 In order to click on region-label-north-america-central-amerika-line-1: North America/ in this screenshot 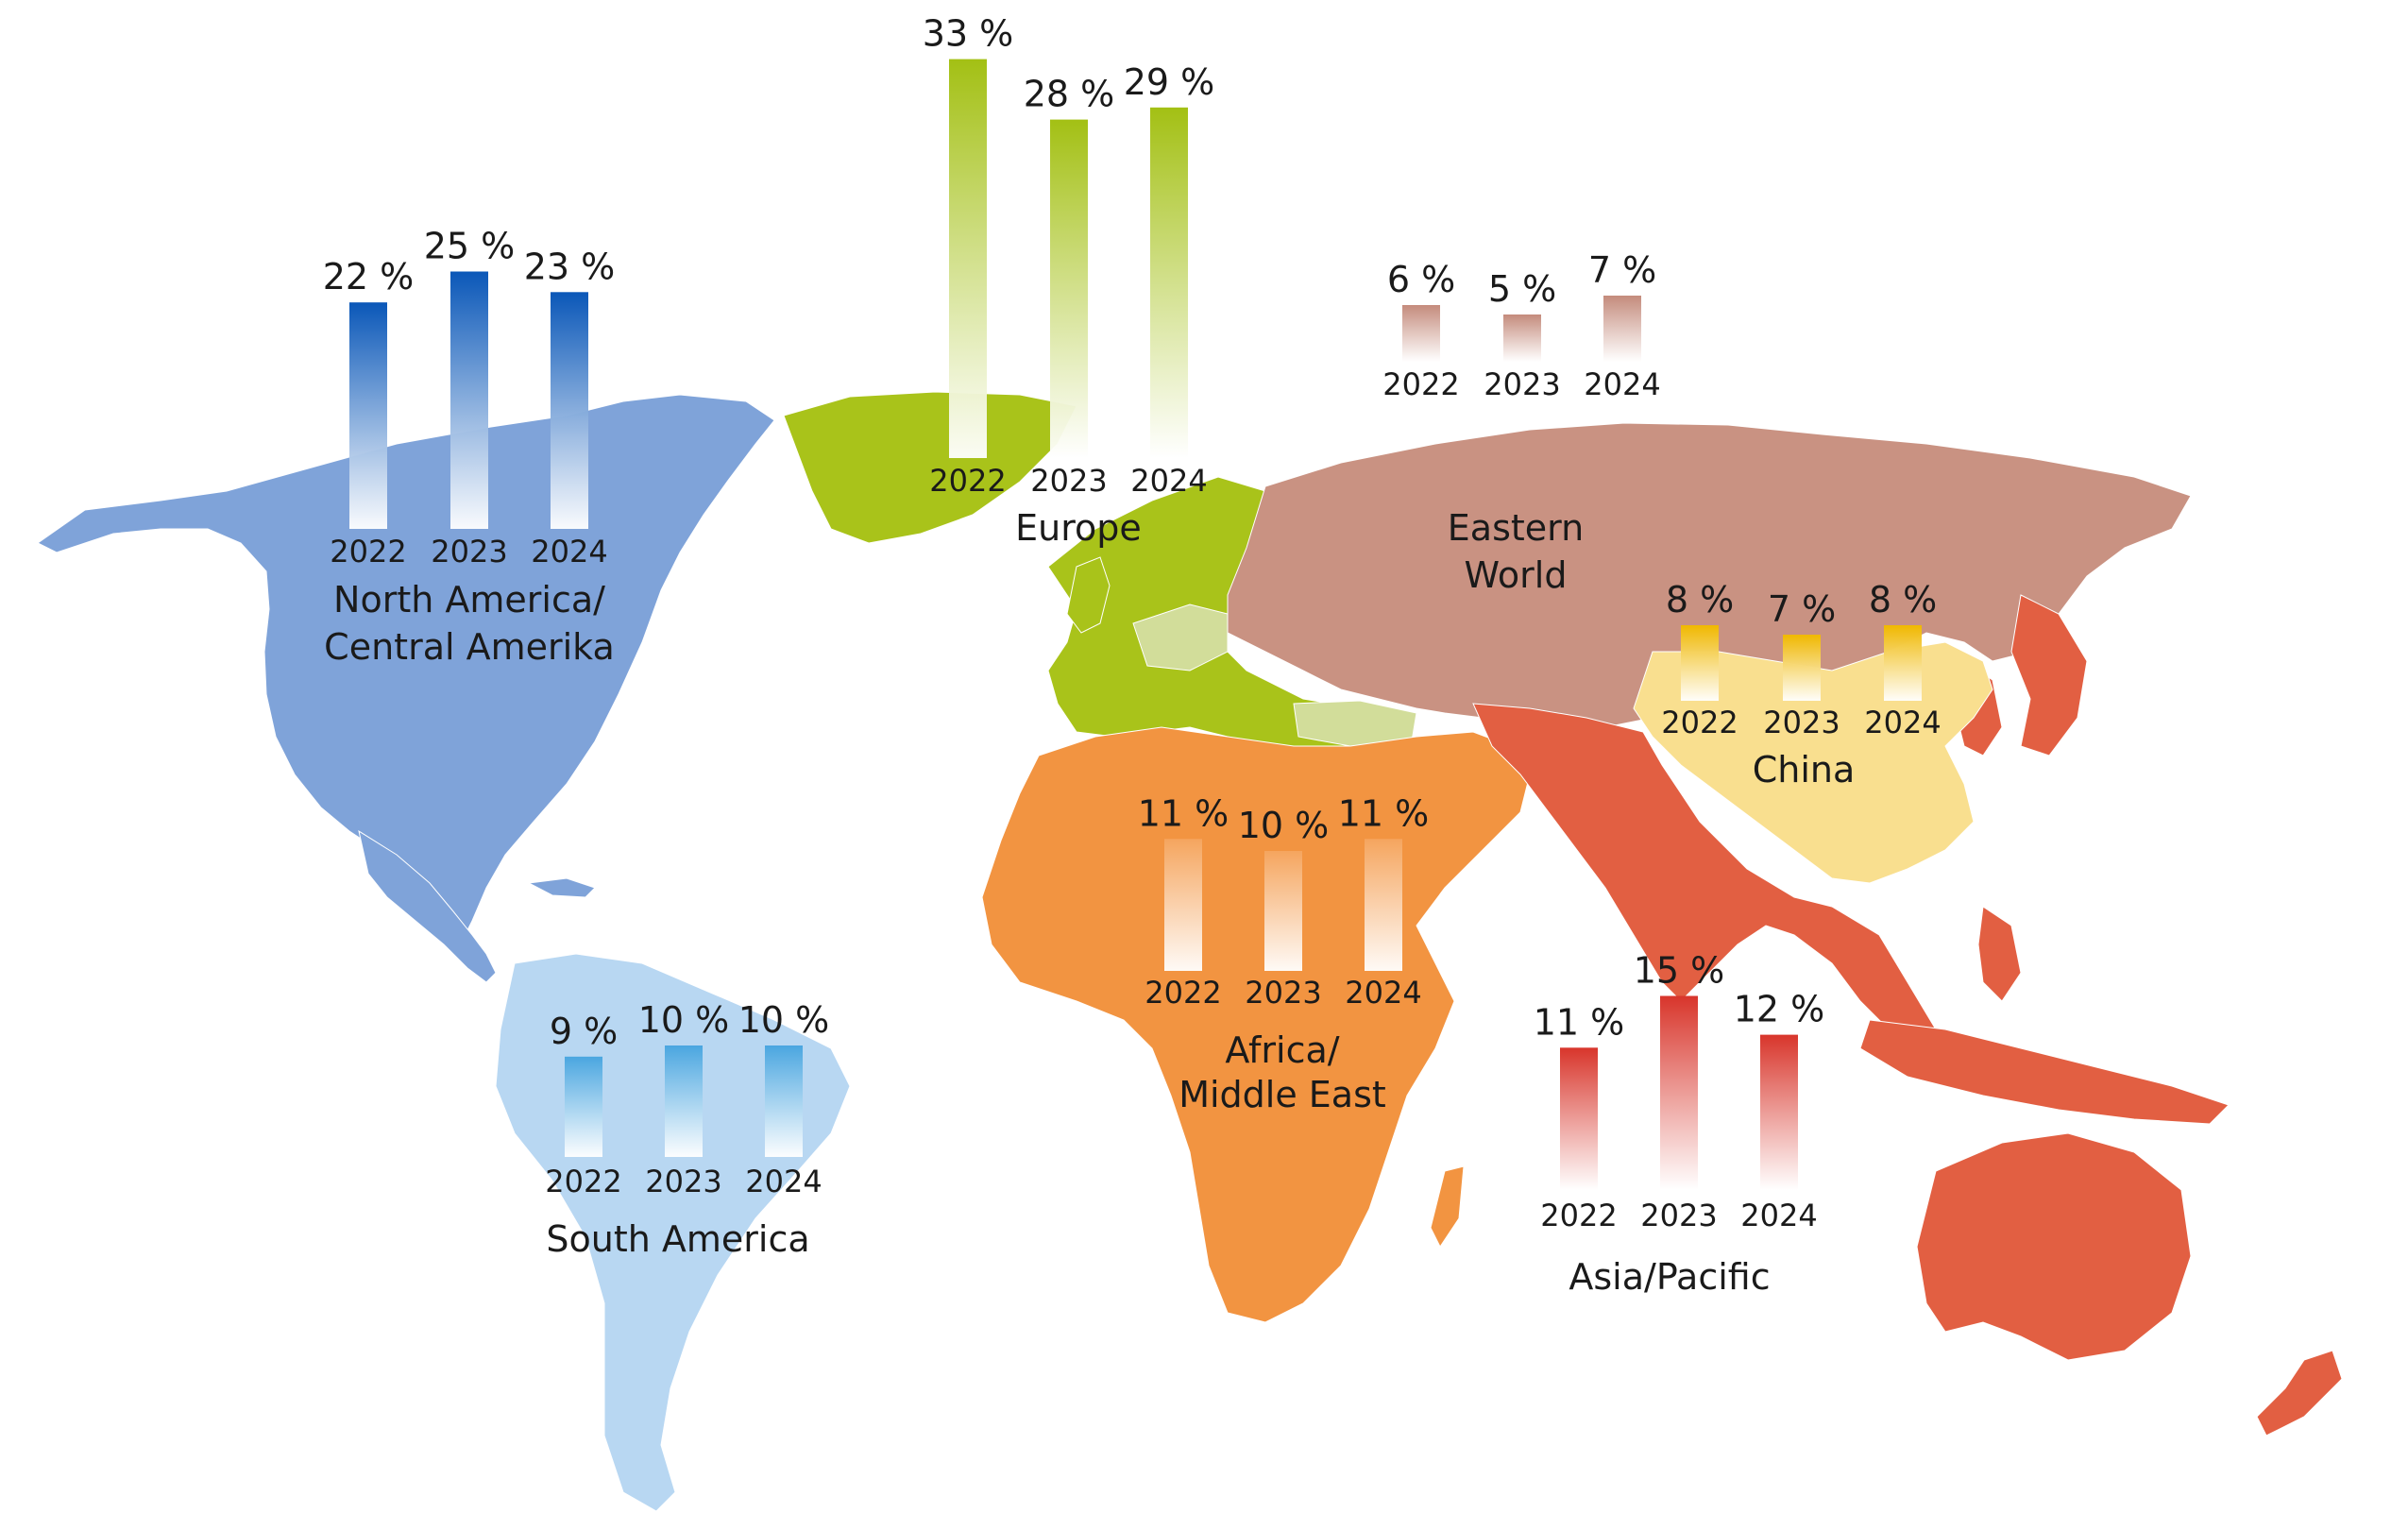, I will do `click(469, 599)`.